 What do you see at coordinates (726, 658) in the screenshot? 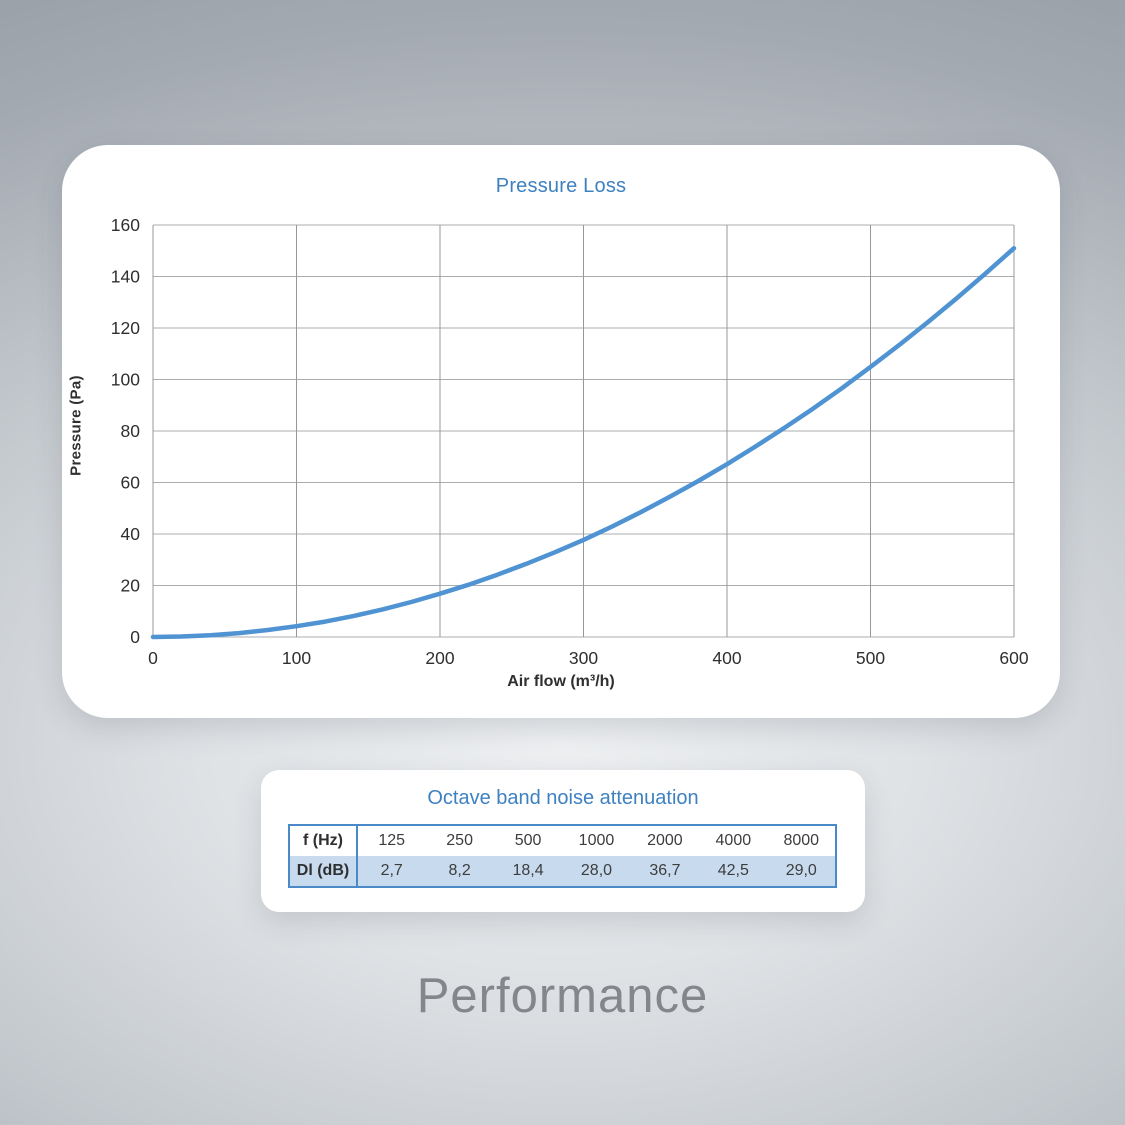
I see `x-tick-label: 400` at bounding box center [726, 658].